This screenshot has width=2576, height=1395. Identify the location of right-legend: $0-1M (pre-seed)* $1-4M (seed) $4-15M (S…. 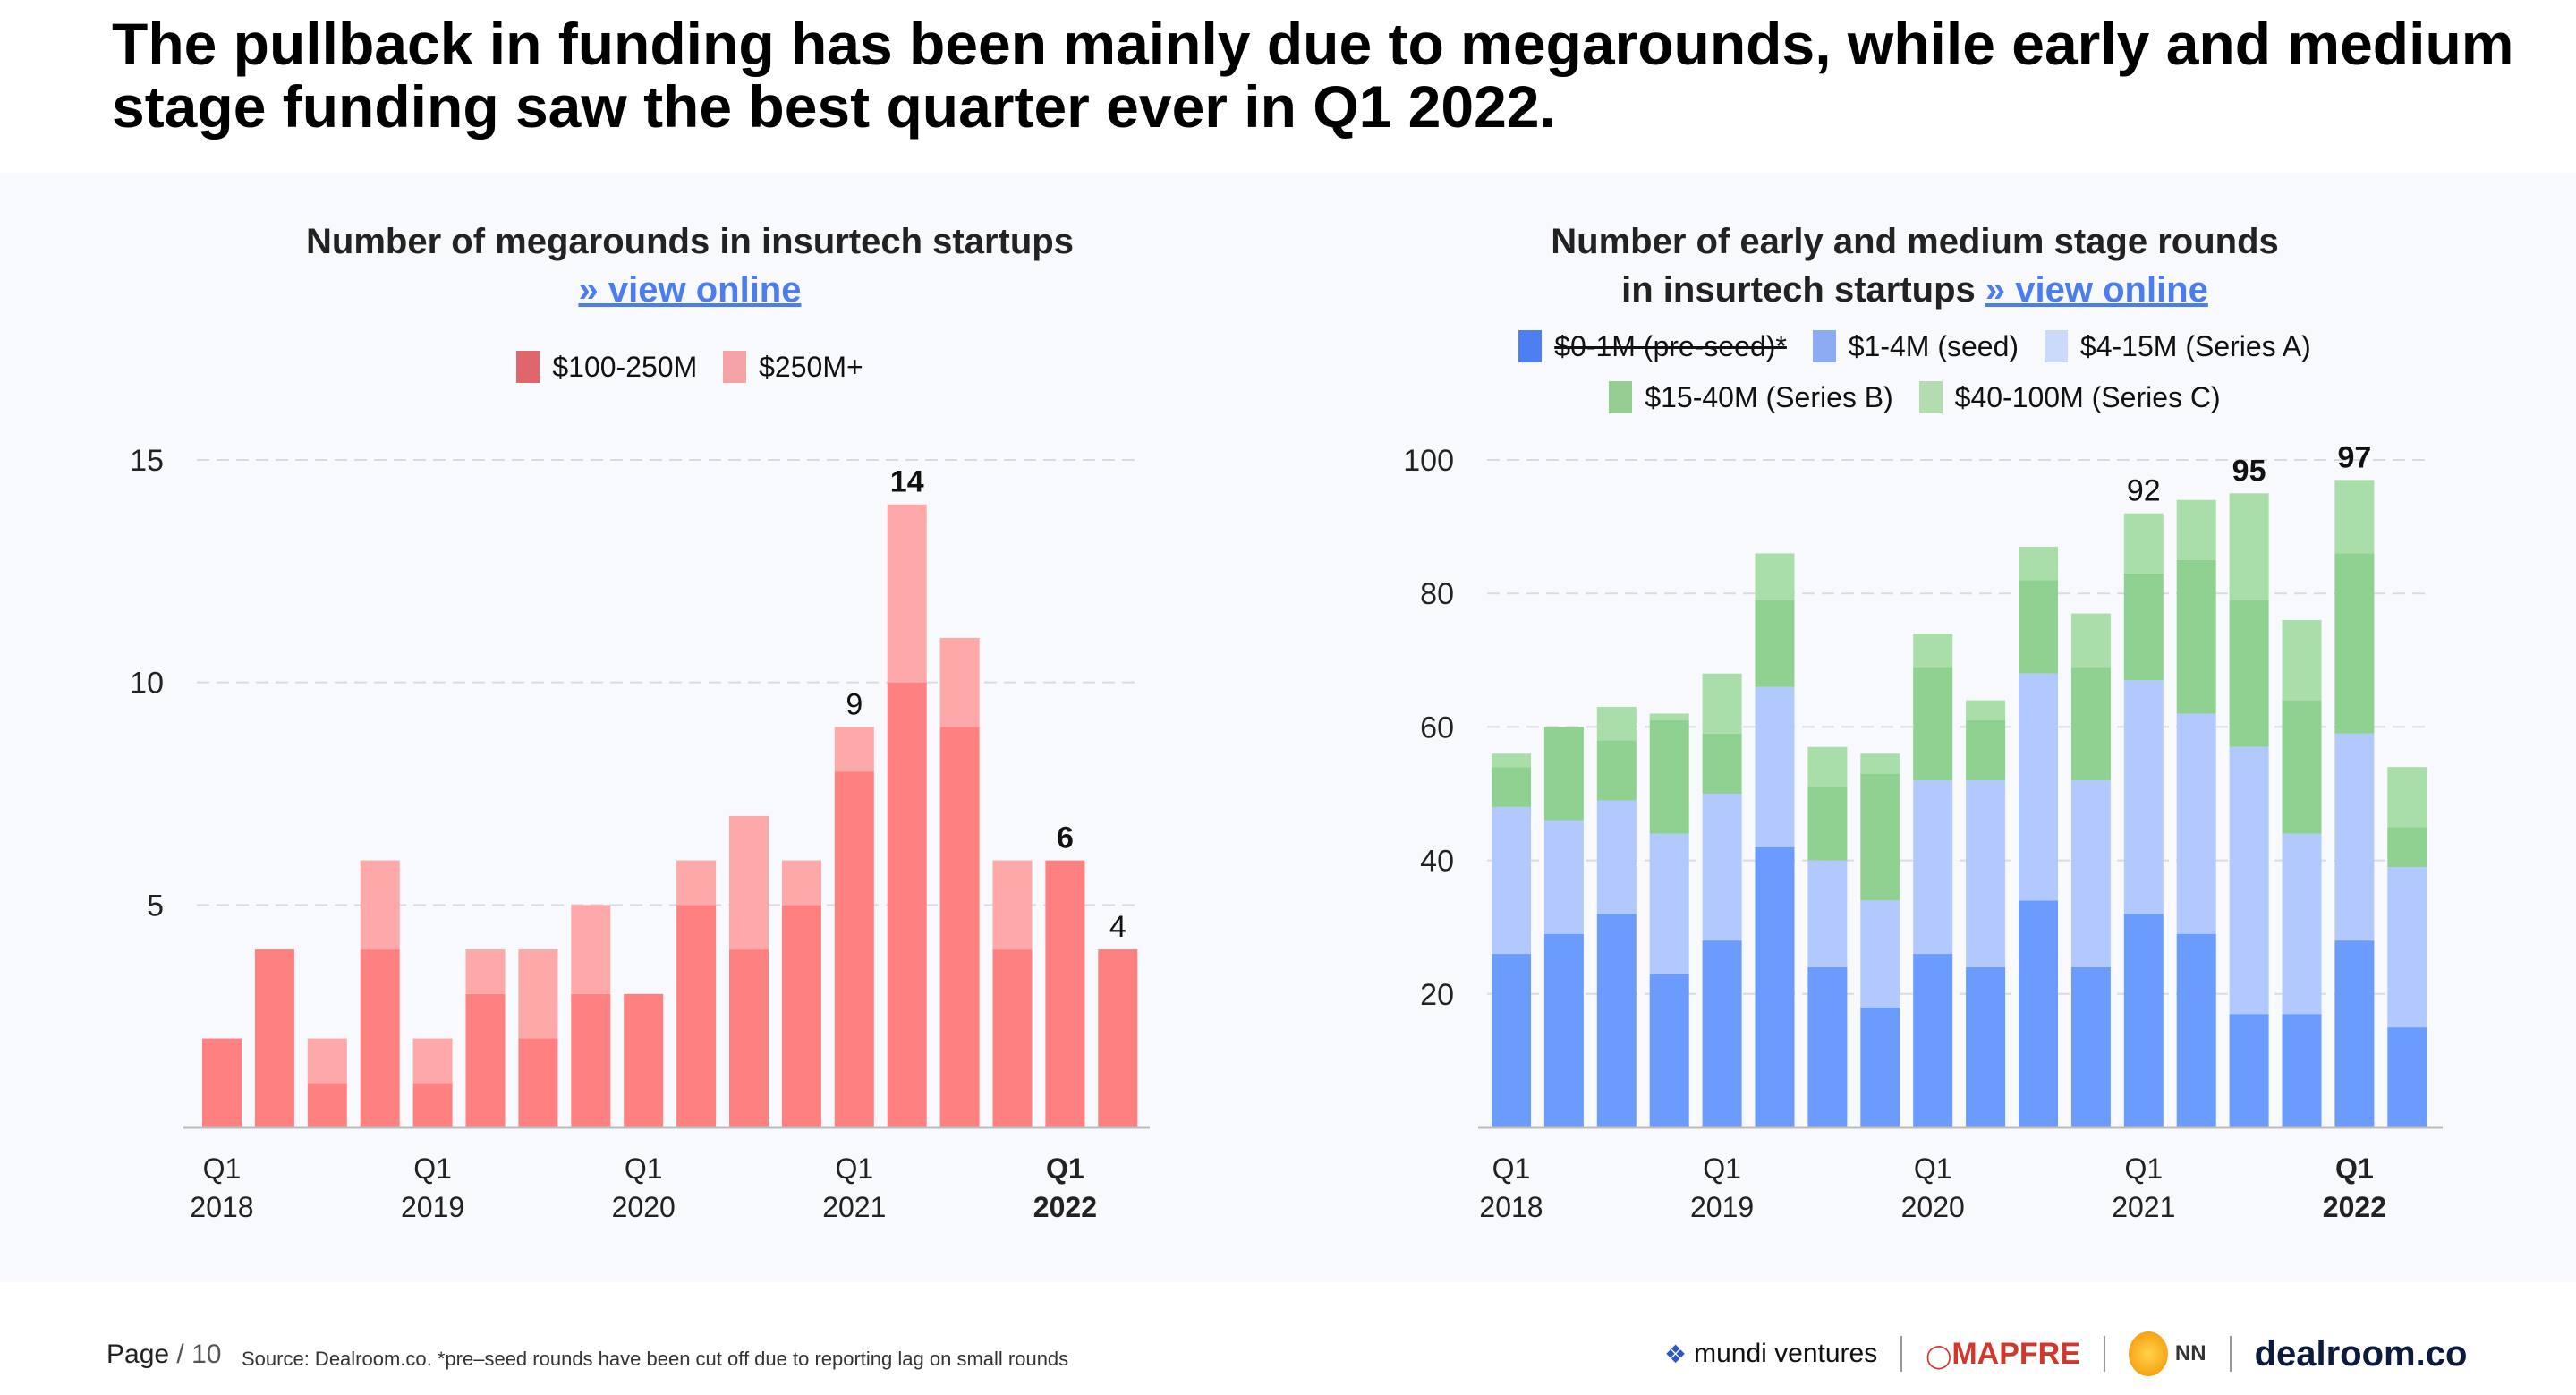
(1914, 375).